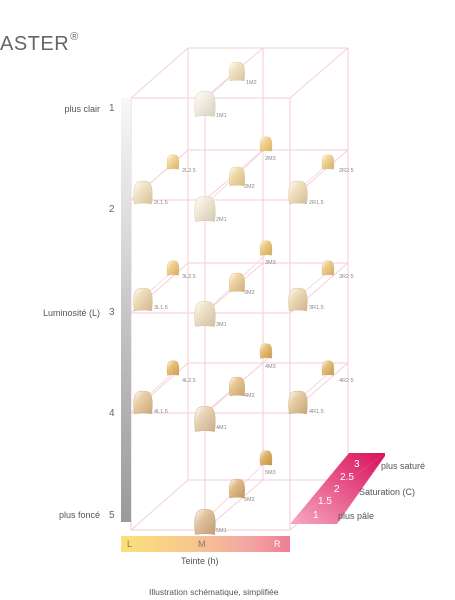 The image size is (455, 600). I want to click on hue-tick-r: R, so click(277, 544).